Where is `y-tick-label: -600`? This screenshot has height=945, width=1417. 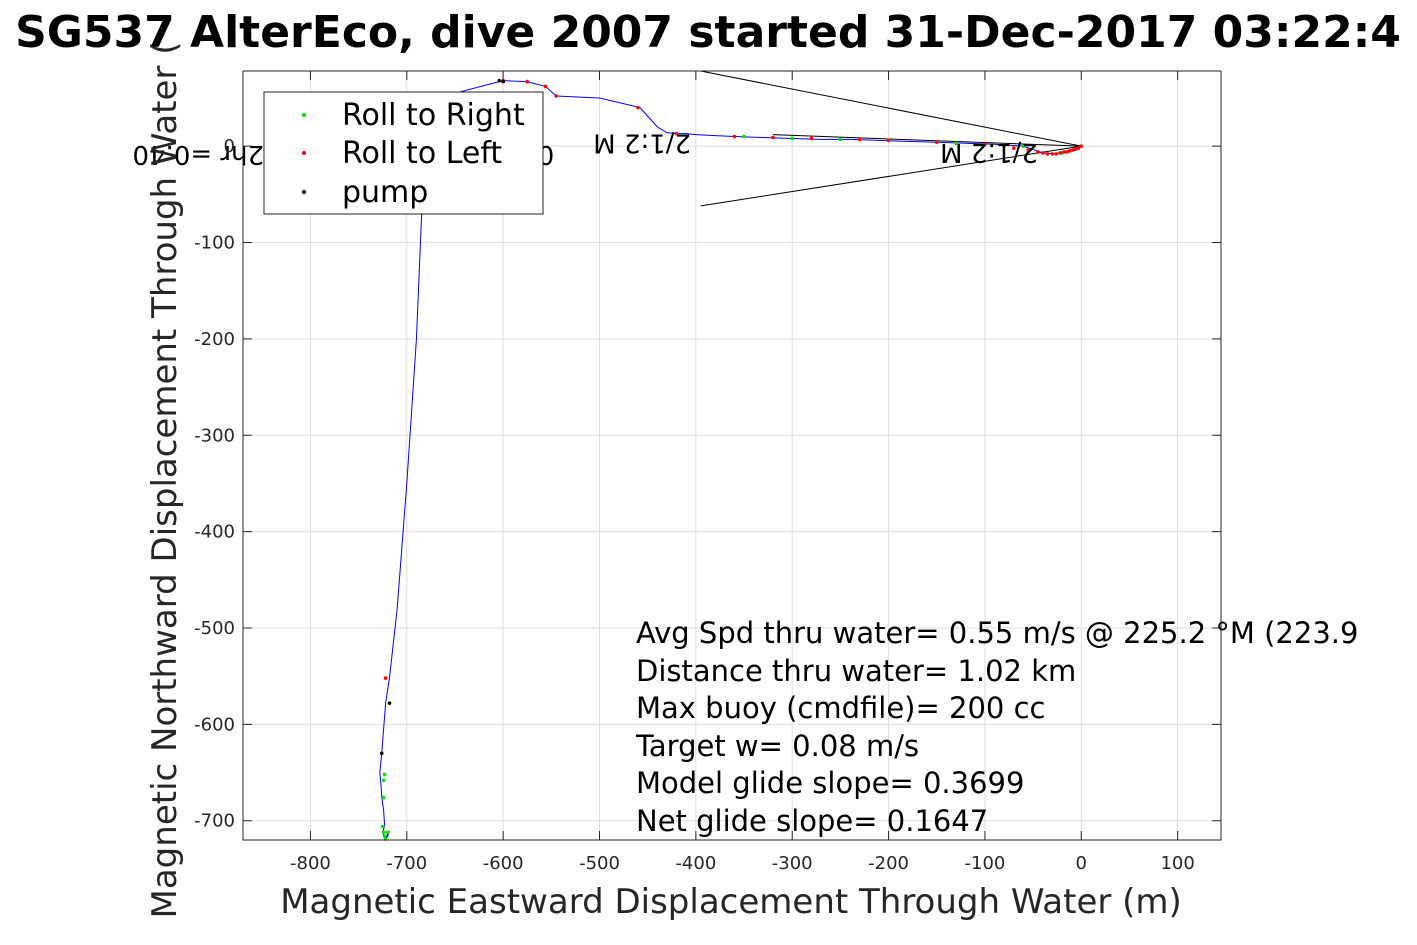
y-tick-label: -600 is located at coordinates (214, 724).